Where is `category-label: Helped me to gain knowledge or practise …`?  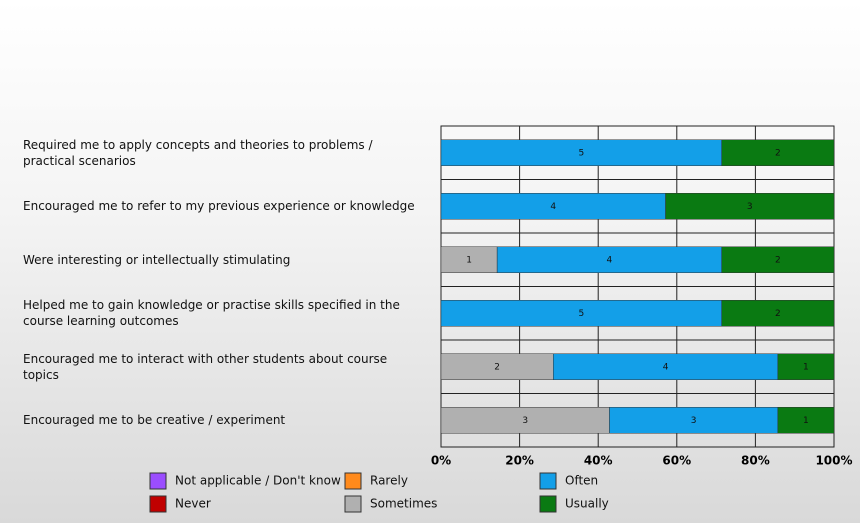 category-label: Helped me to gain knowledge or practise … is located at coordinates (211, 313).